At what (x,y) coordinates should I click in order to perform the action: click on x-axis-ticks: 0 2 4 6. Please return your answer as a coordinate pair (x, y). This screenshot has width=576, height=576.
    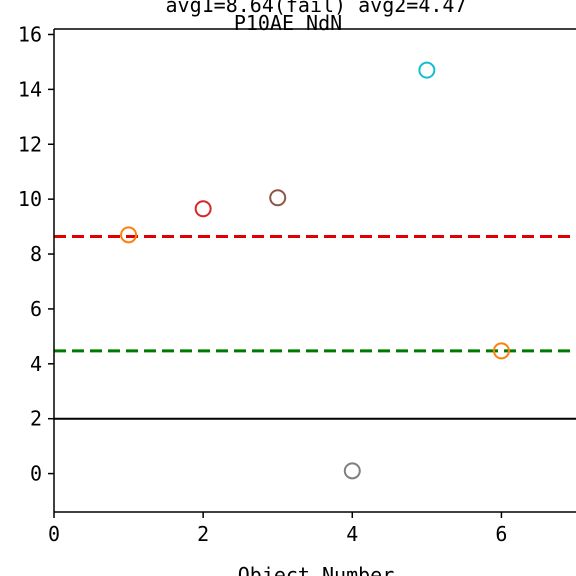
    Looking at the image, I should click on (277, 529).